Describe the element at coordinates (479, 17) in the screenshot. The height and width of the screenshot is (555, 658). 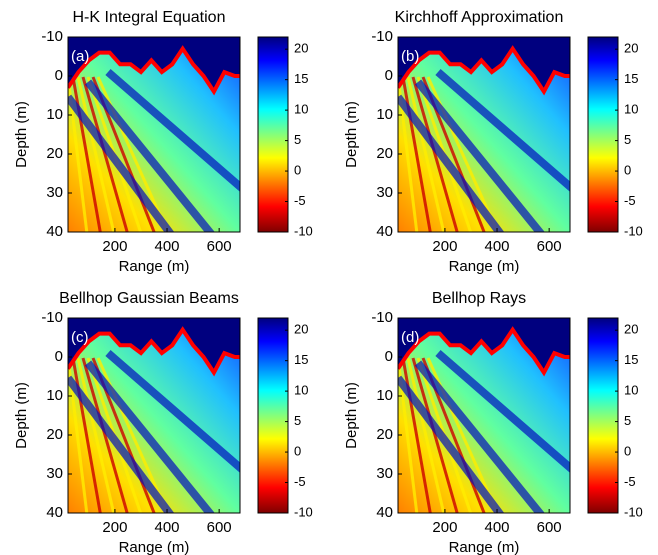
I see `title: Kirchhoff Approximation` at that location.